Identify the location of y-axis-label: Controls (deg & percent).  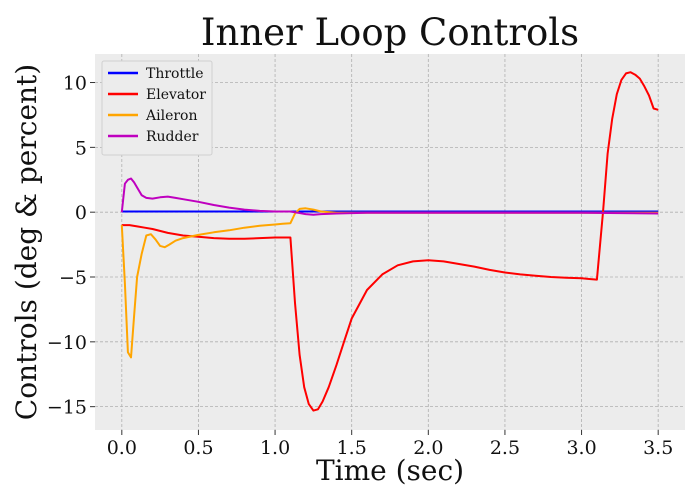
(26, 242).